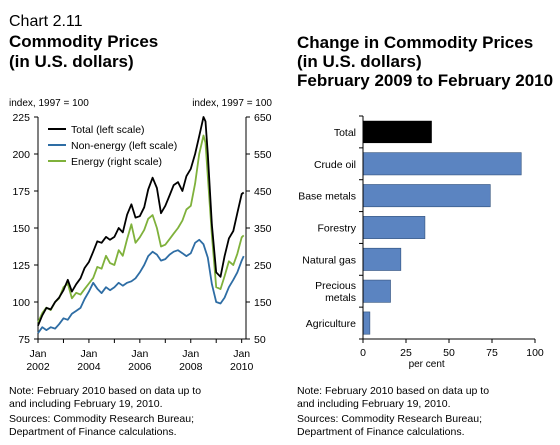  I want to click on left-tick-label: 75, so click(24, 340).